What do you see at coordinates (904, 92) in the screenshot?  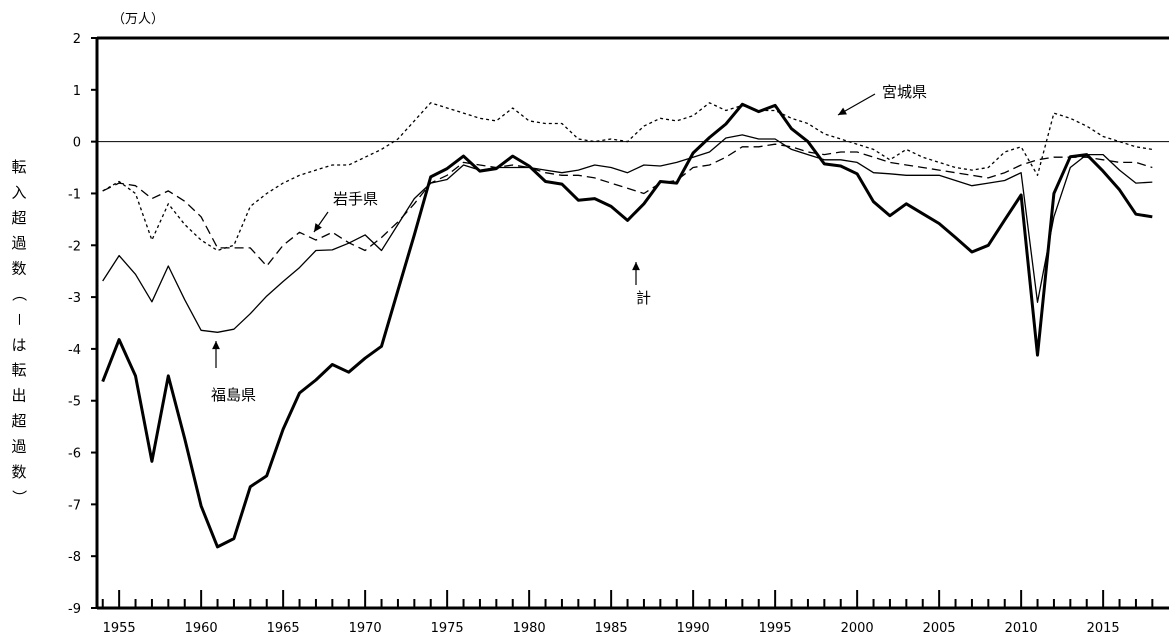 I see `annotation-label: 宮城県` at bounding box center [904, 92].